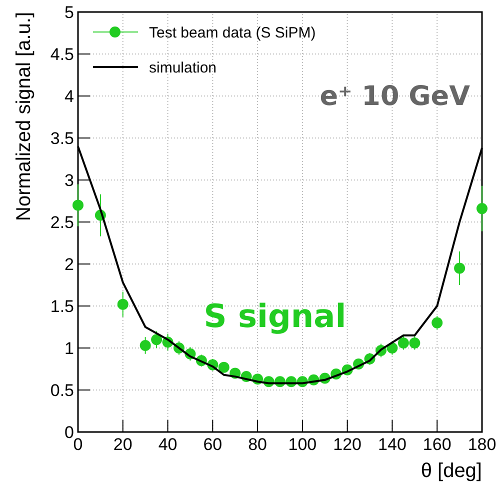 This screenshot has height=487, width=497. I want to click on y-tick-label: 1, so click(69, 348).